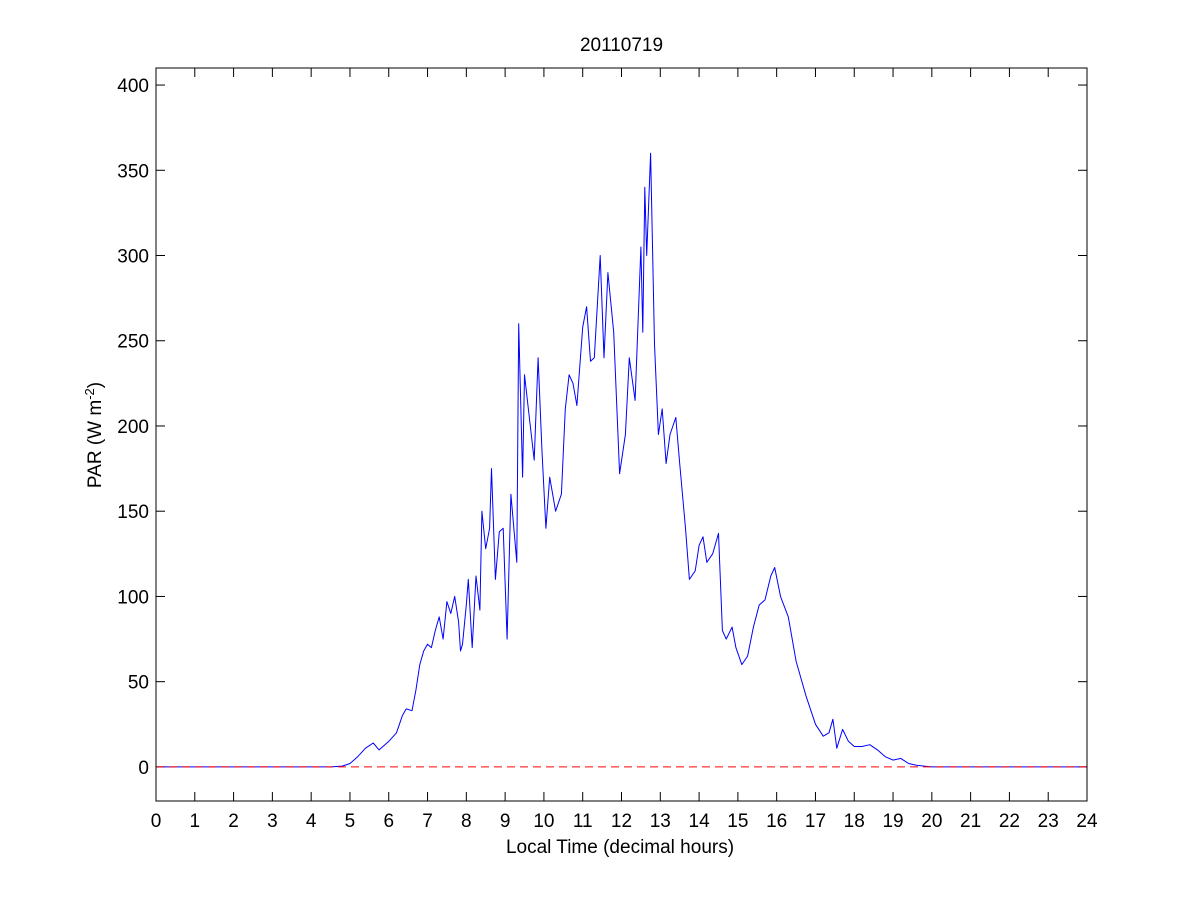  What do you see at coordinates (350, 821) in the screenshot?
I see `x-tick-label: 5` at bounding box center [350, 821].